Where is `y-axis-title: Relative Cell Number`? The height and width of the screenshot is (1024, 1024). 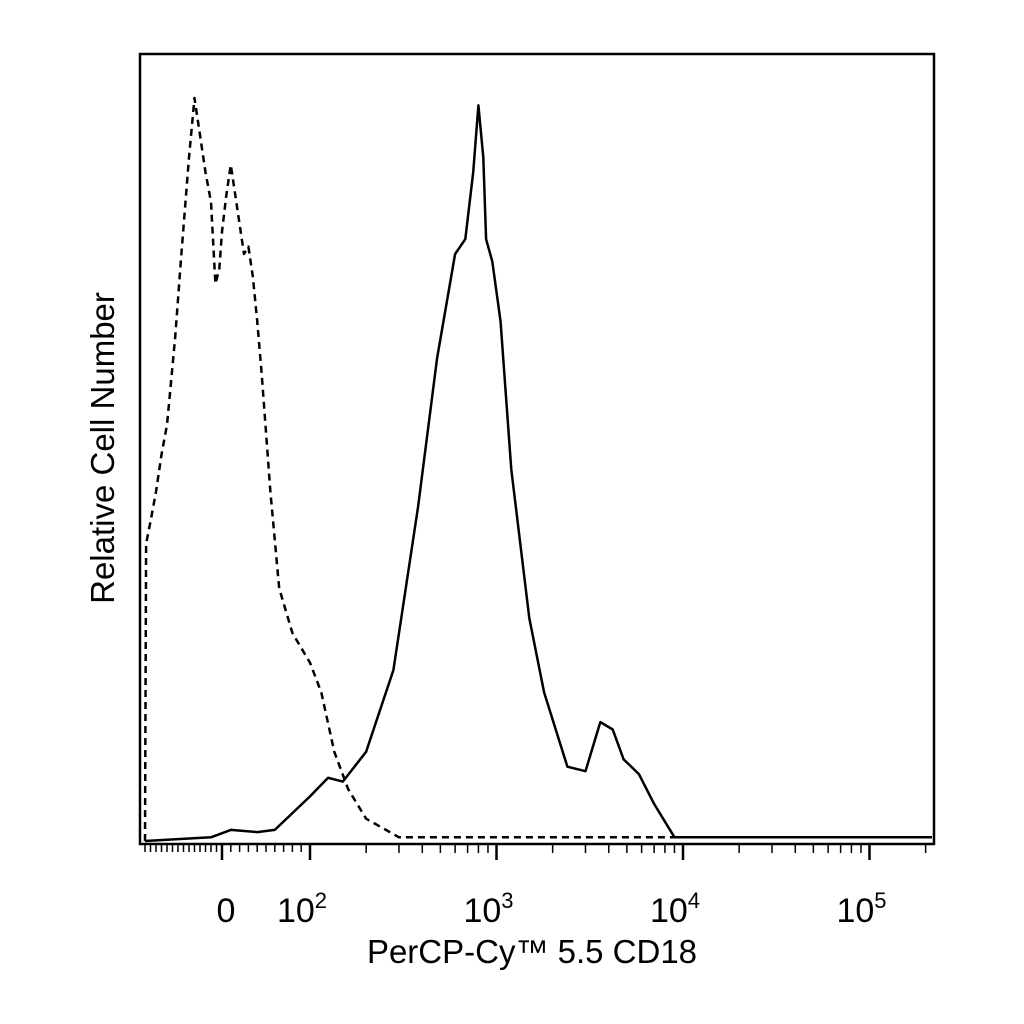 y-axis-title: Relative Cell Number is located at coordinates (102, 448).